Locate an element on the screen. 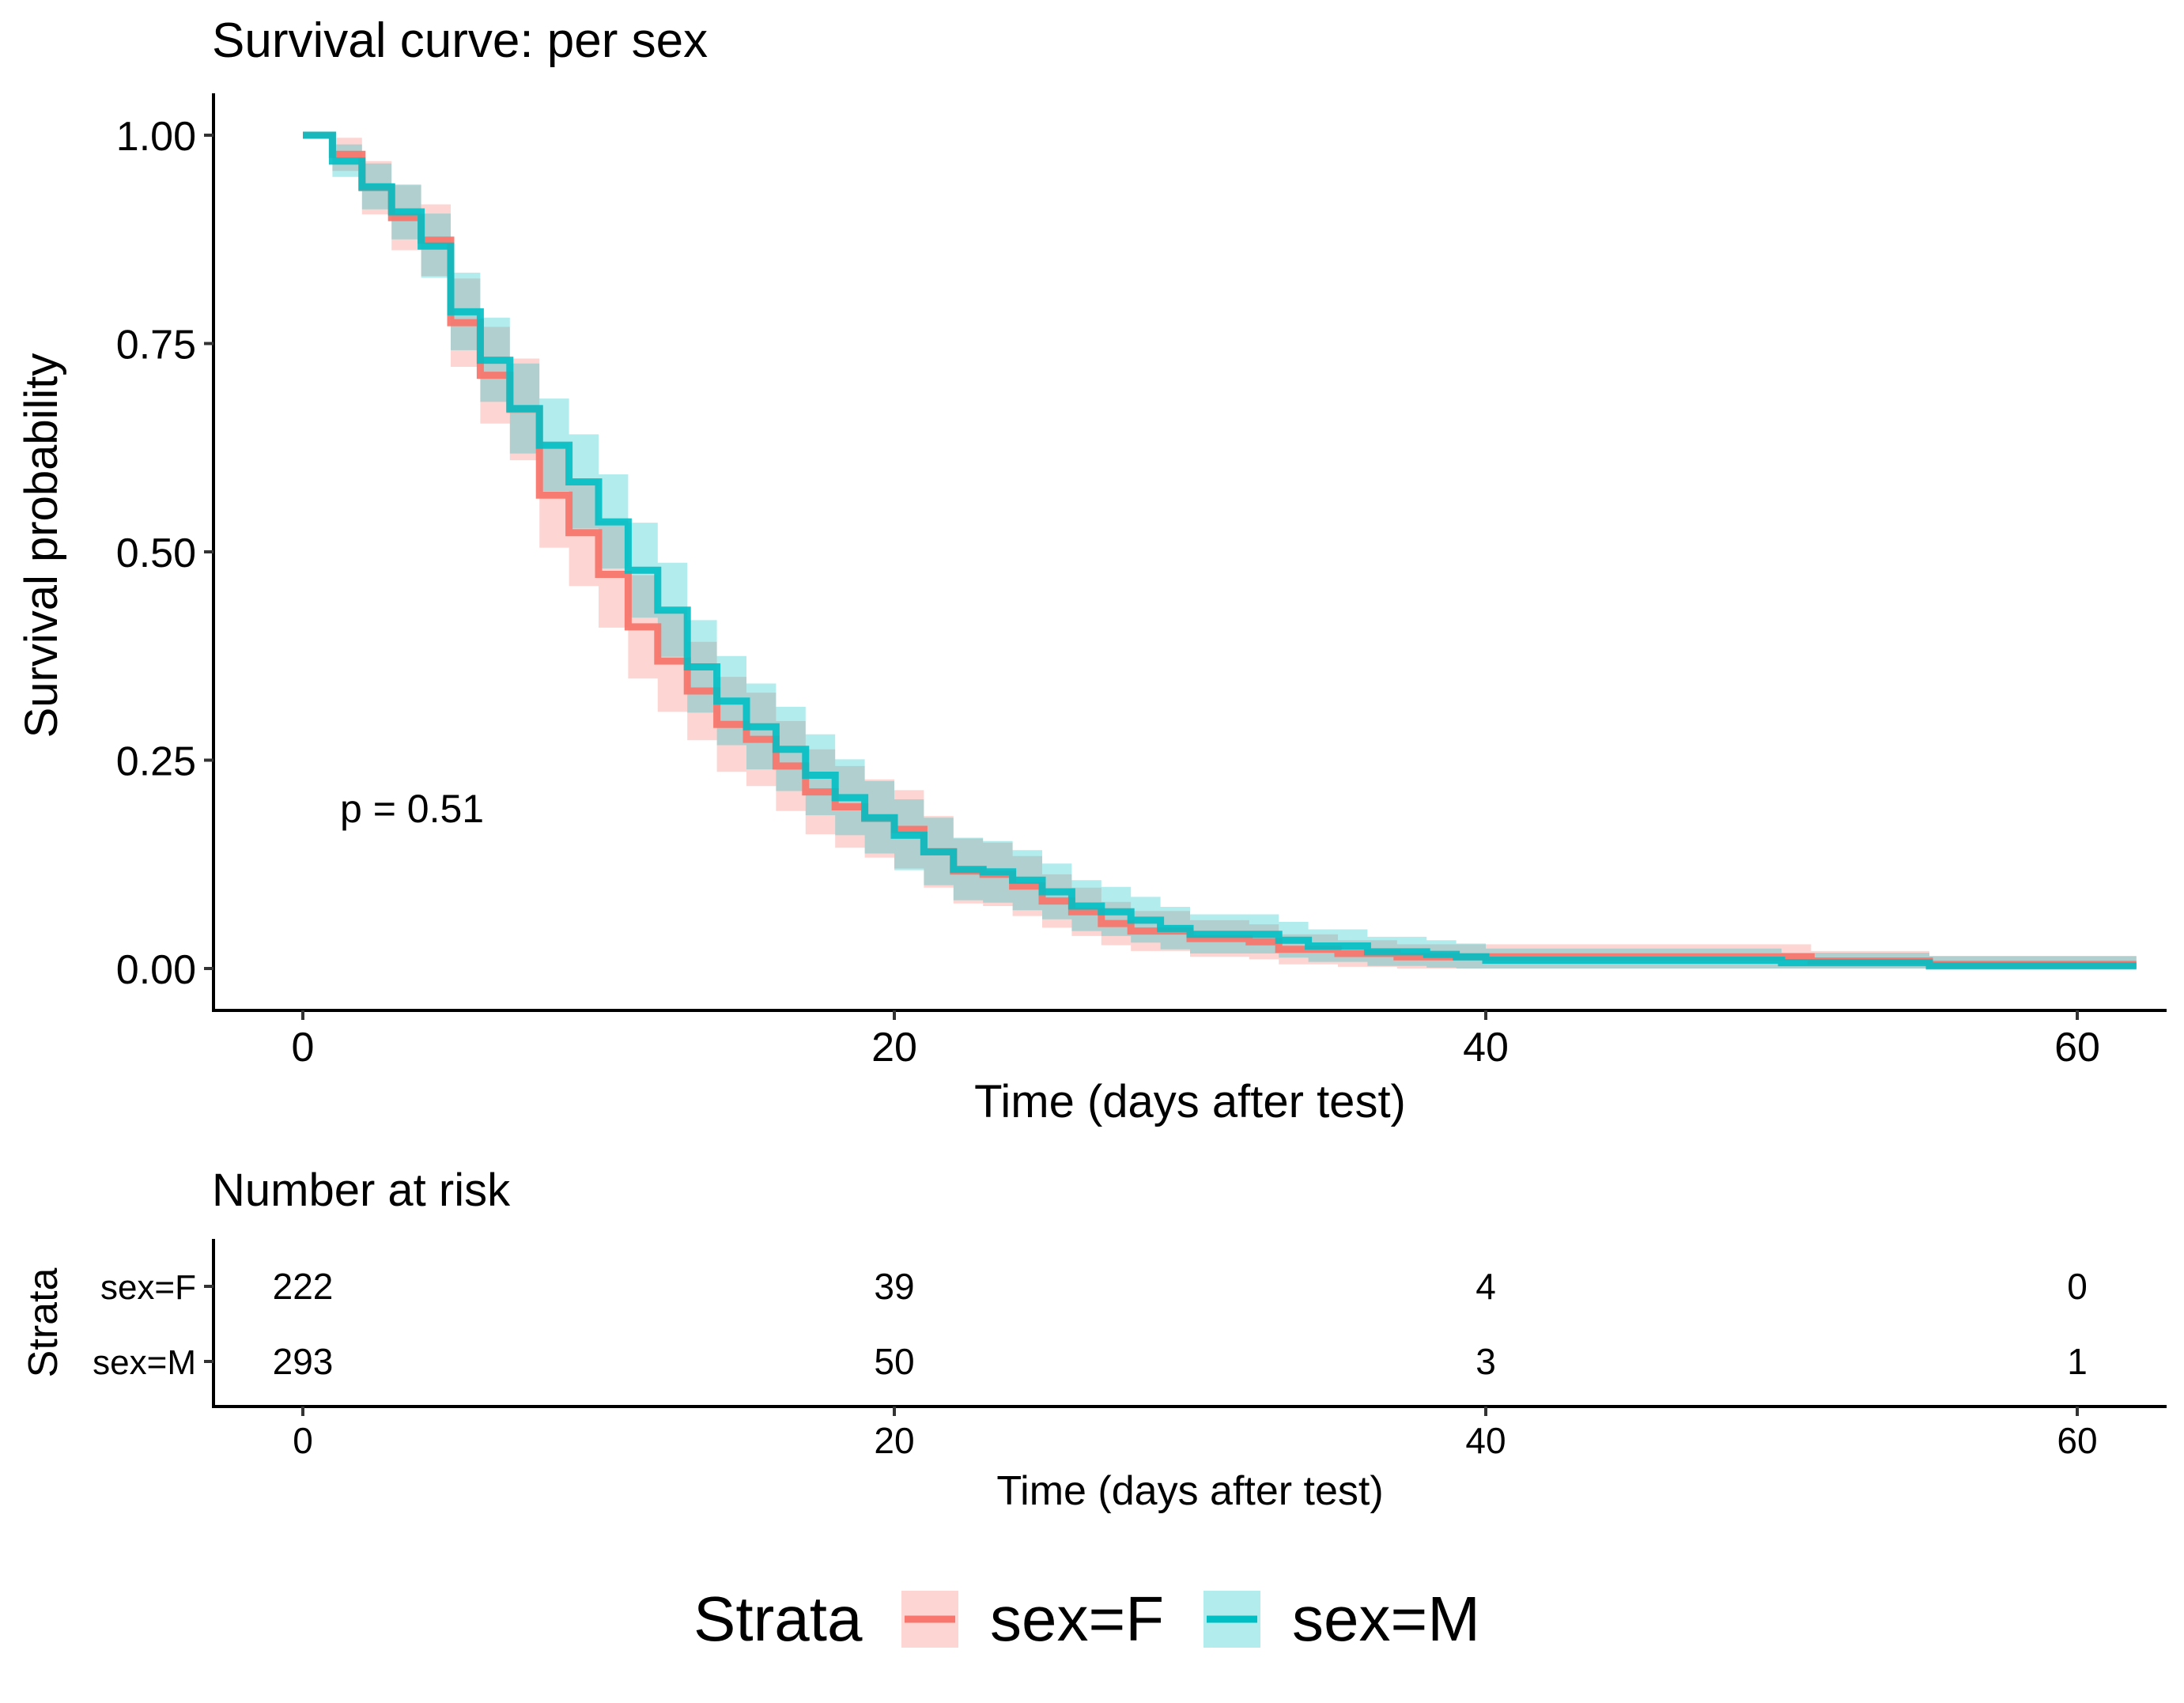  risk-count: 1 is located at coordinates (2077, 1361).